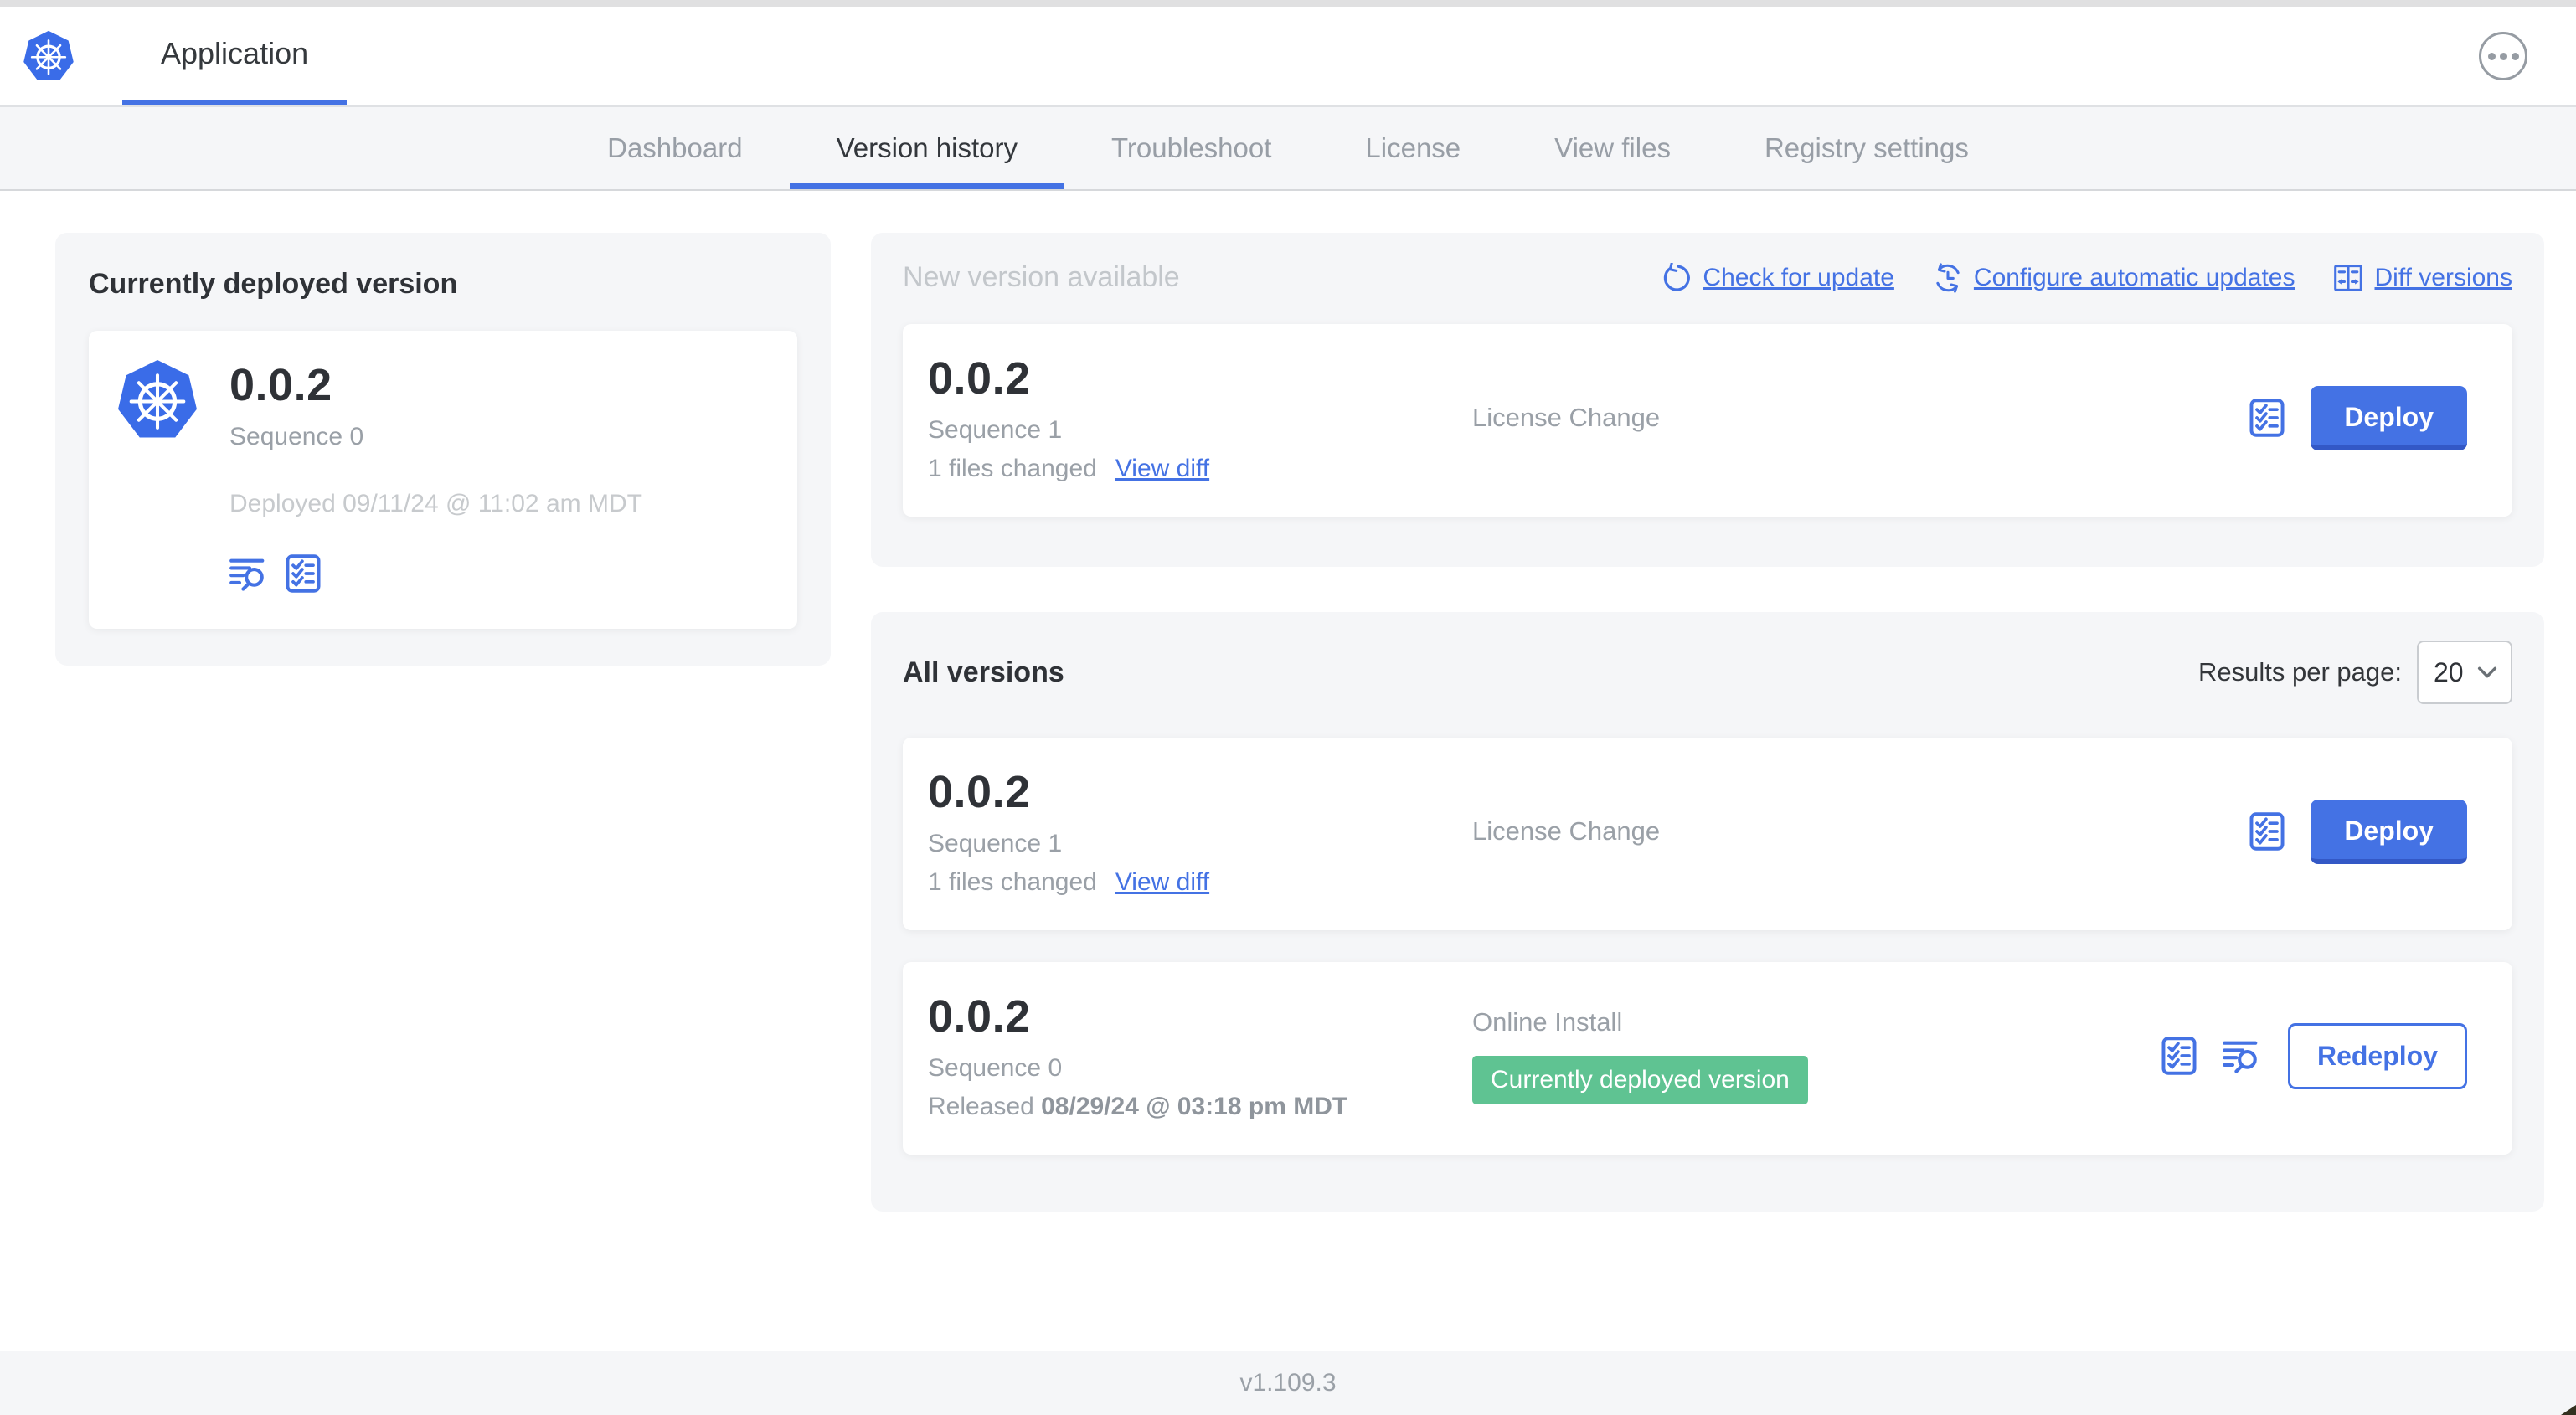 The image size is (2576, 1415). I want to click on release-timestamp: Released 08/29/24 @ 03:18 pm MDT, so click(1200, 1107).